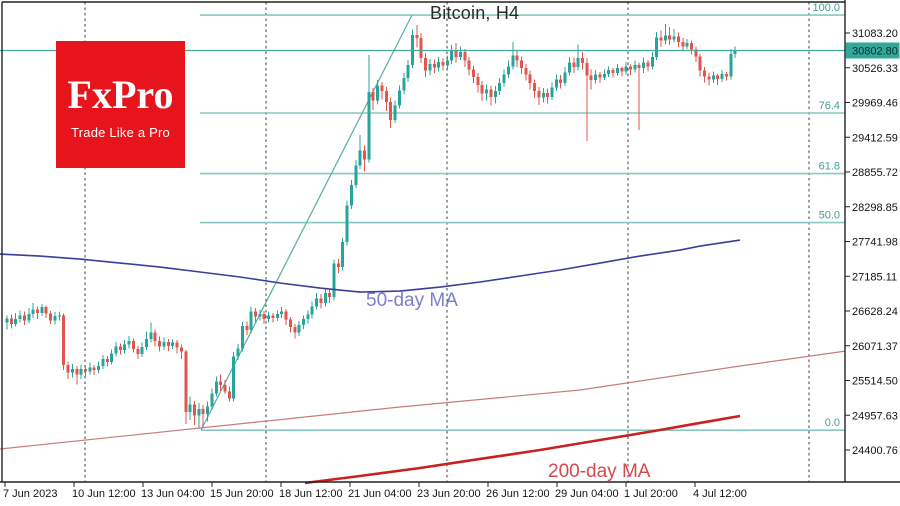  Describe the element at coordinates (449, 494) in the screenshot. I see `x-axis-tick-label: 23 Jun 20:00` at that location.